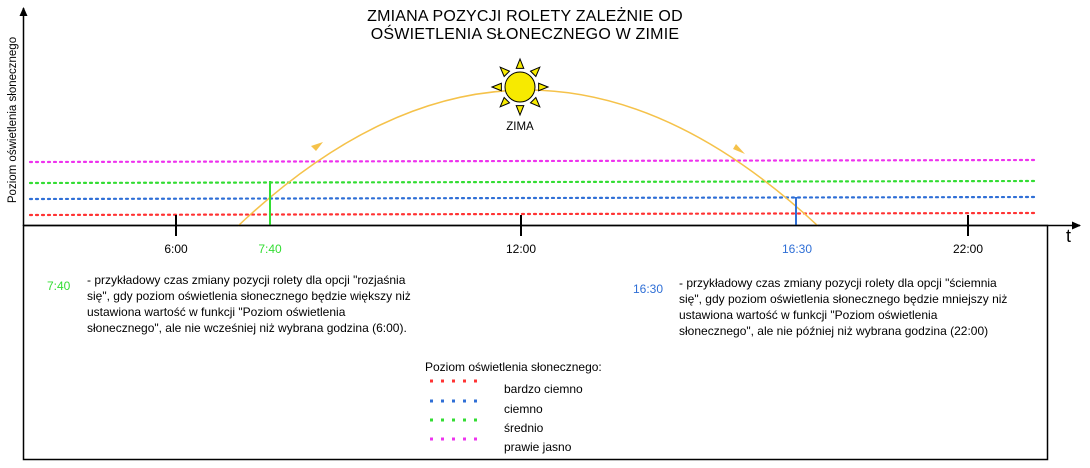  I want to click on close-note-time: 16:30, so click(648, 289).